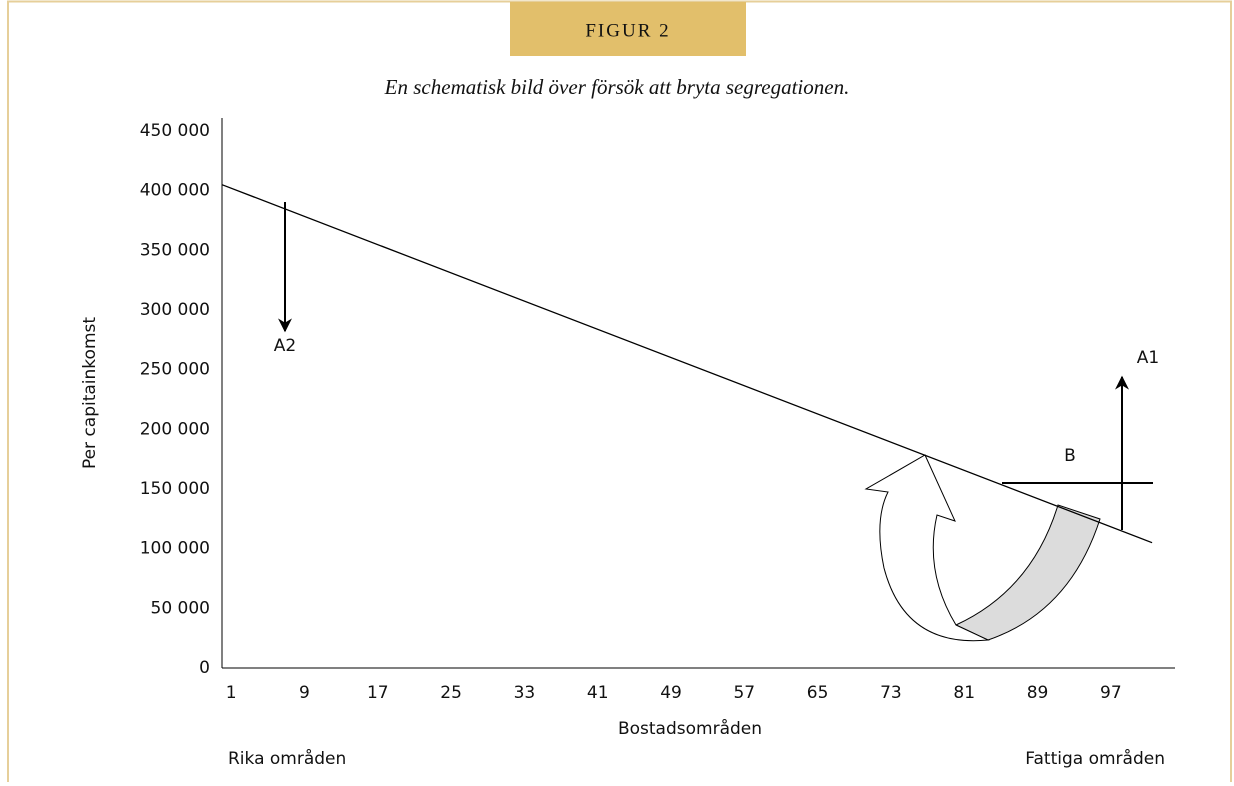 This screenshot has height=786, width=1234. Describe the element at coordinates (1027, 572) in the screenshot. I see `ribbon-back` at that location.